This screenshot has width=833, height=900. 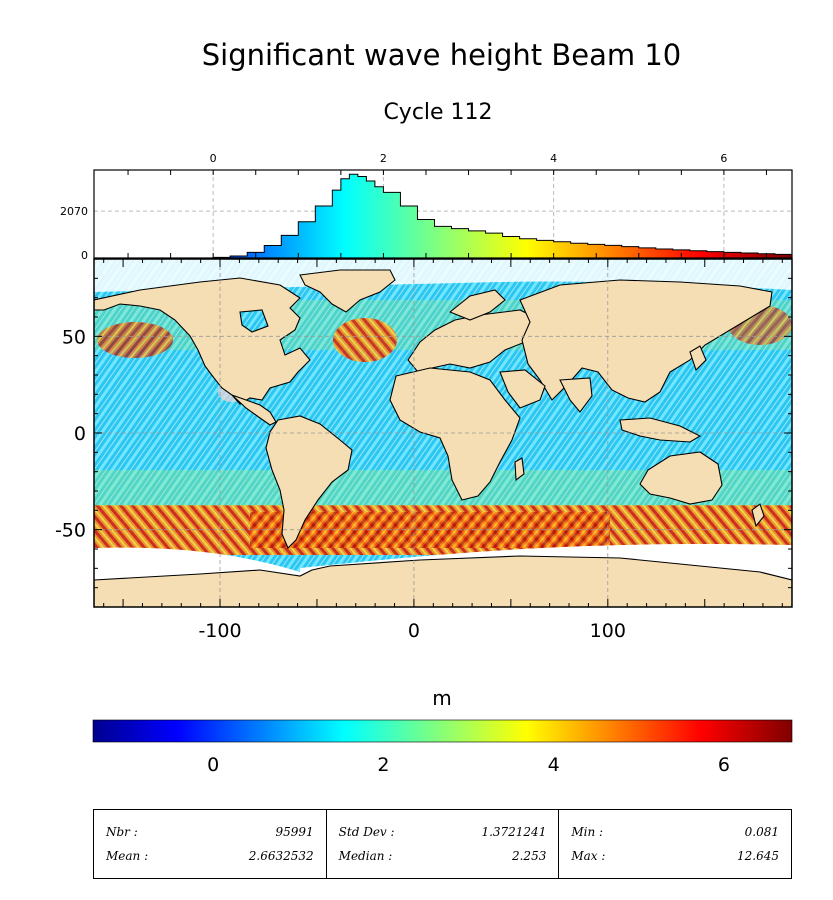 What do you see at coordinates (219, 631) in the screenshot?
I see `map-x-tick-label: -100` at bounding box center [219, 631].